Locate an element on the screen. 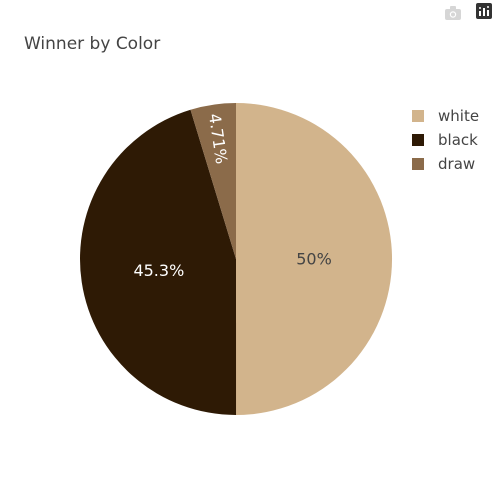  slice-label-black: 45.3% is located at coordinates (158, 270).